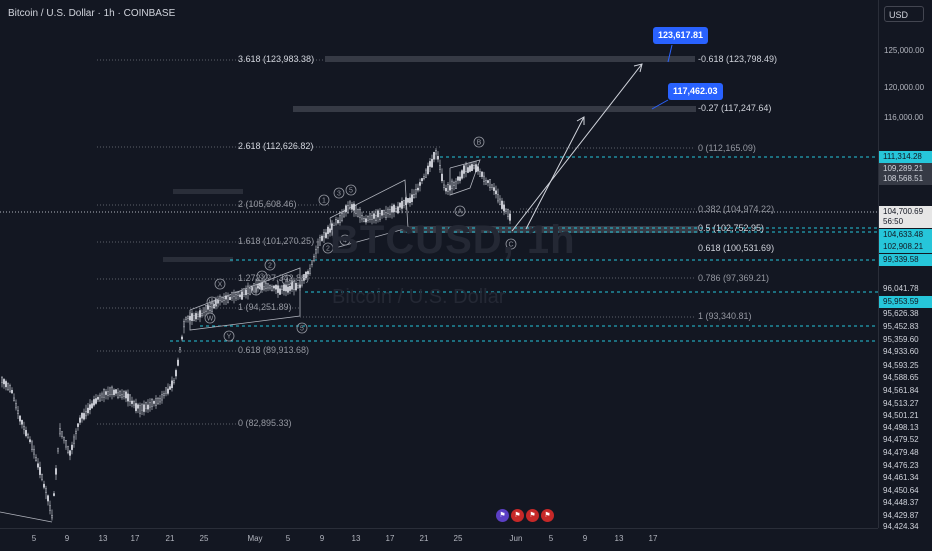  I want to click on time-label: Jun, so click(516, 538).